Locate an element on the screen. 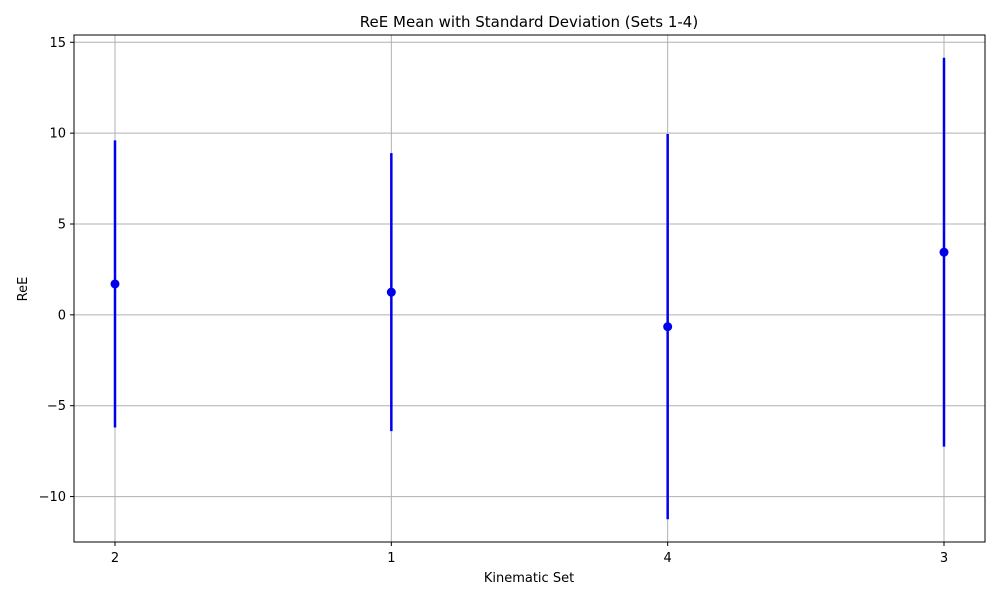 The width and height of the screenshot is (1000, 600). x-tick-label: 3 is located at coordinates (944, 558).